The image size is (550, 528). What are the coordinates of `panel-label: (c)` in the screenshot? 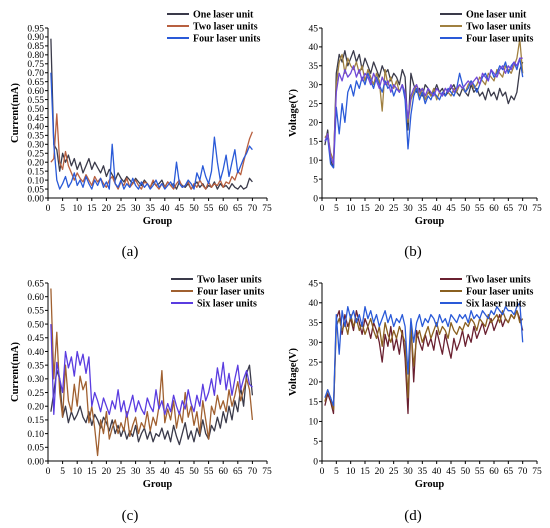 It's located at (130, 516).